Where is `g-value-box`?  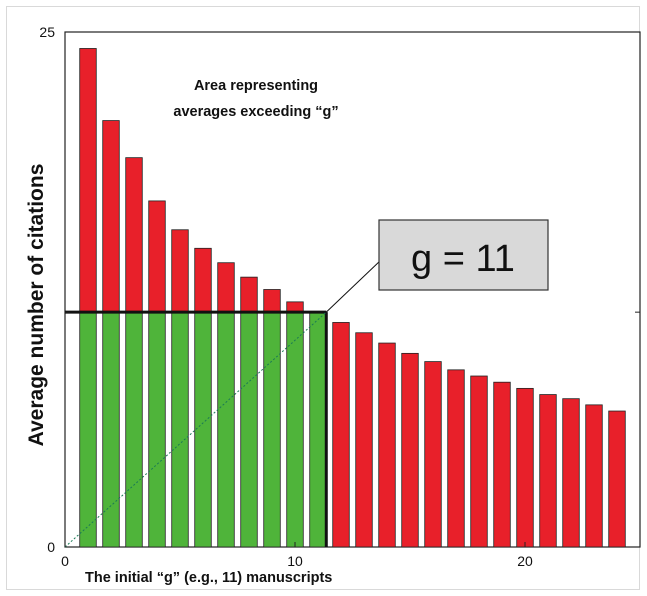 g-value-box is located at coordinates (463, 255).